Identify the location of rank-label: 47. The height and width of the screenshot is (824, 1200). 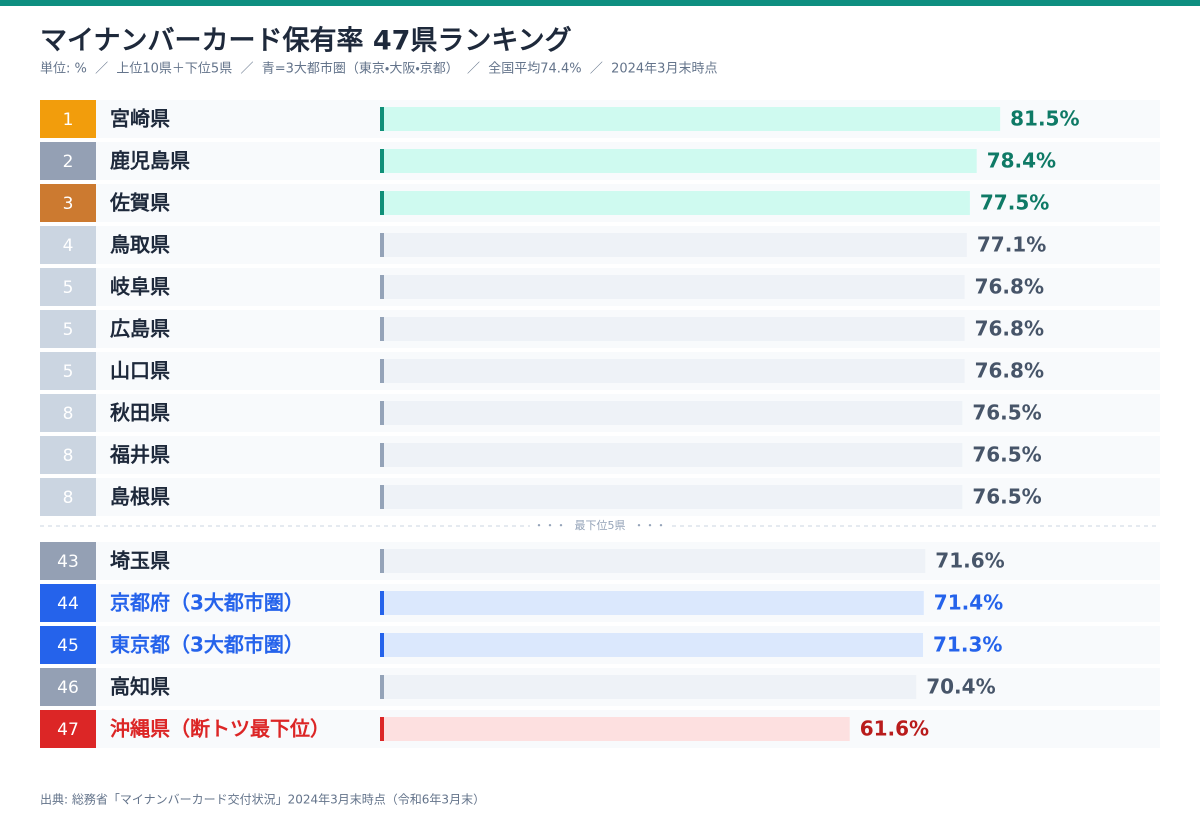
(68, 730).